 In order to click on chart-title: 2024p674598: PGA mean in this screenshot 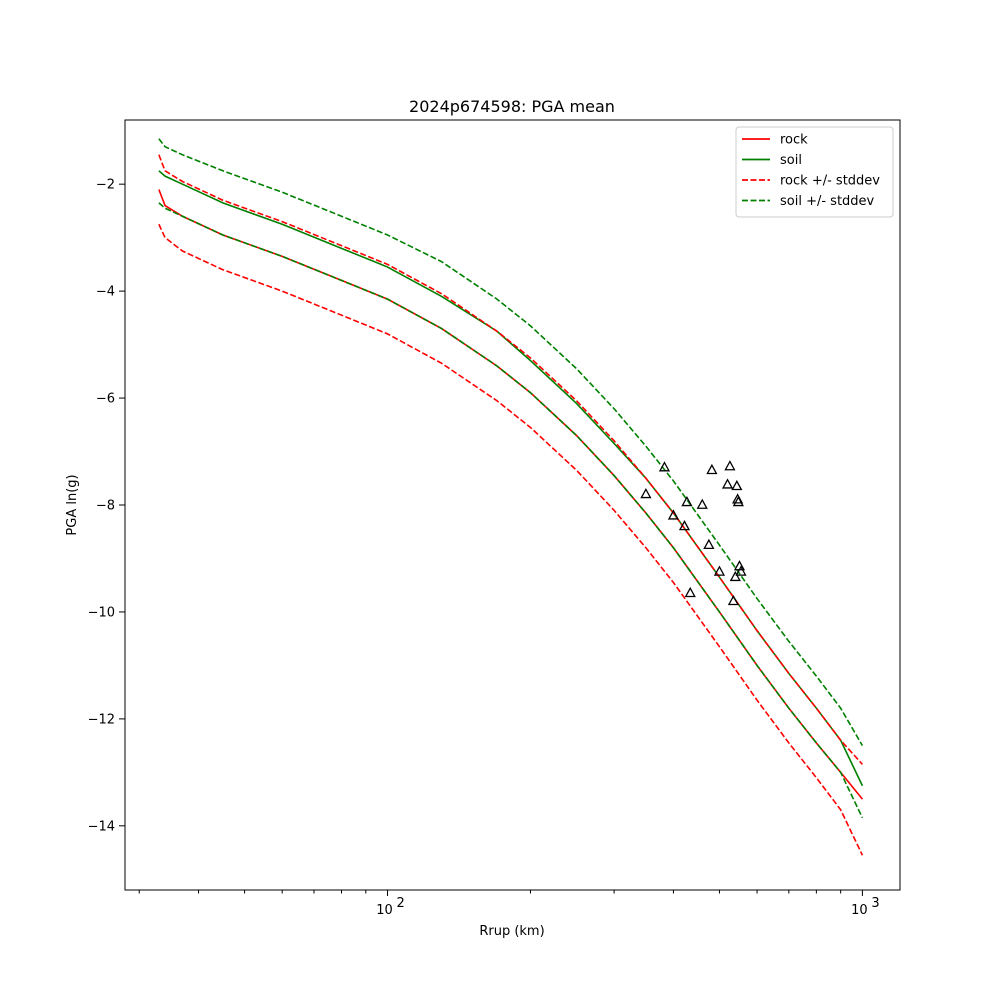, I will do `click(512, 106)`.